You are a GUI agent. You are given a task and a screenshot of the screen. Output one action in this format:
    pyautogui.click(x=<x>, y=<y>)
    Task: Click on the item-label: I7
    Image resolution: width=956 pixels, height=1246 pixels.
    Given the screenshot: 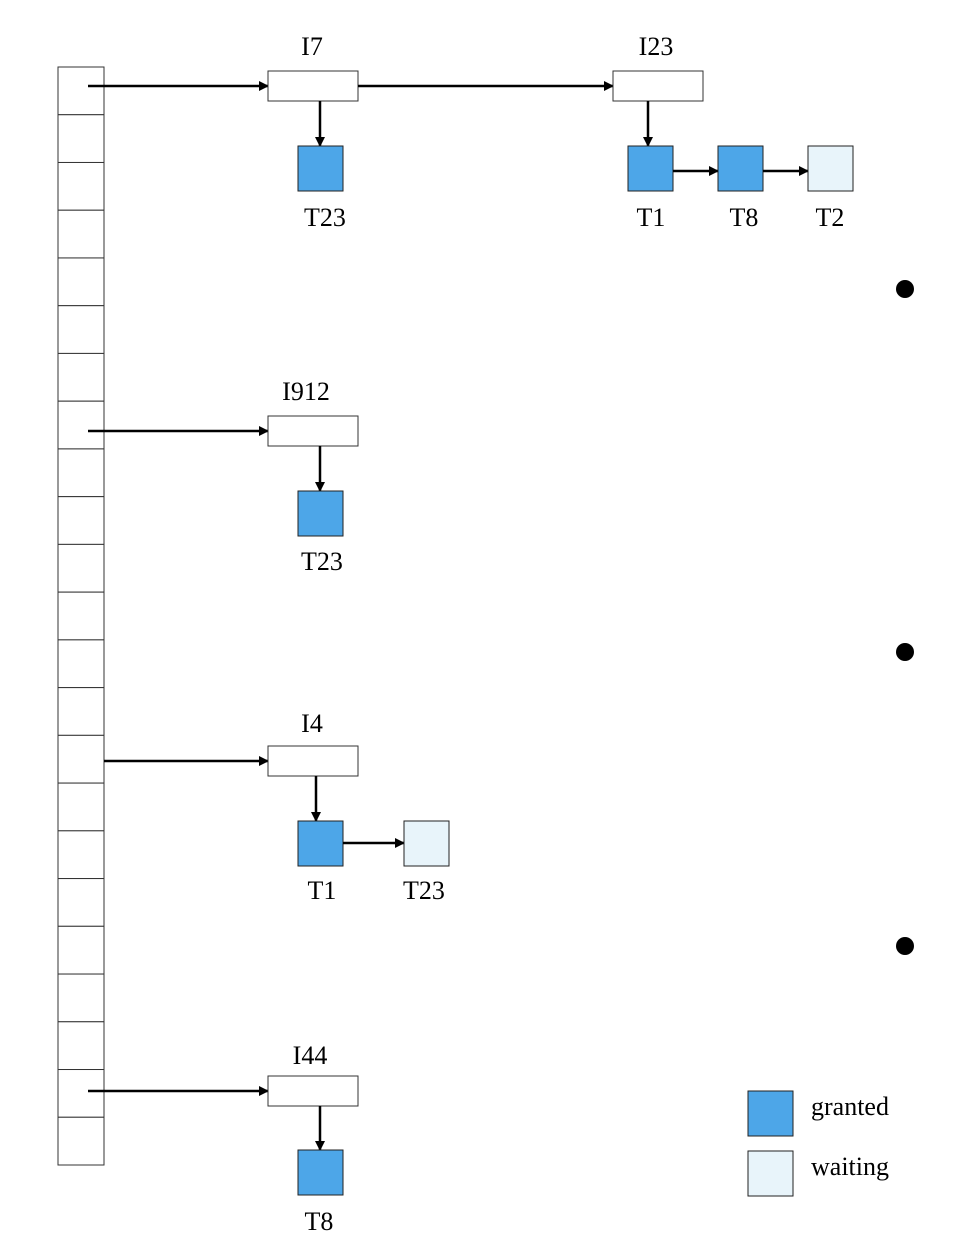 What is the action you would take?
    pyautogui.click(x=312, y=46)
    